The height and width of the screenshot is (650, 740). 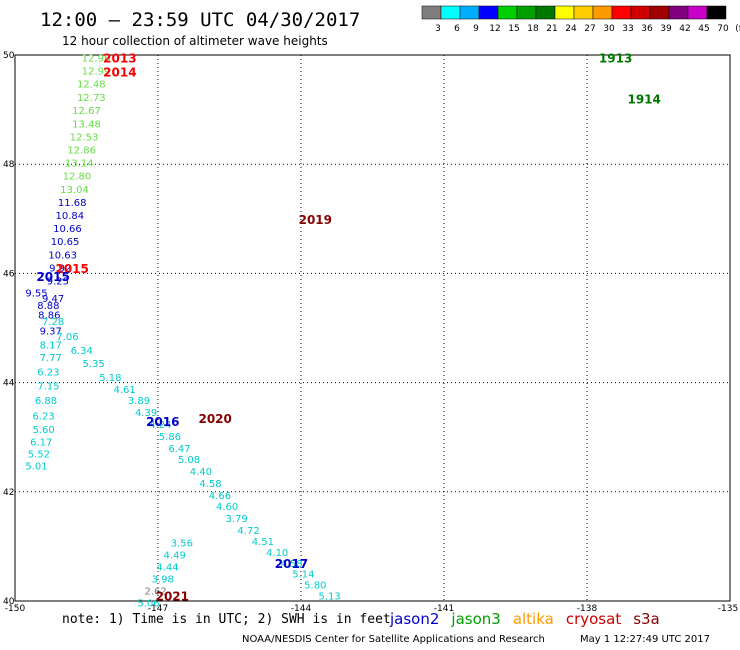 I want to click on x-tick-label: -144, so click(x=301, y=609).